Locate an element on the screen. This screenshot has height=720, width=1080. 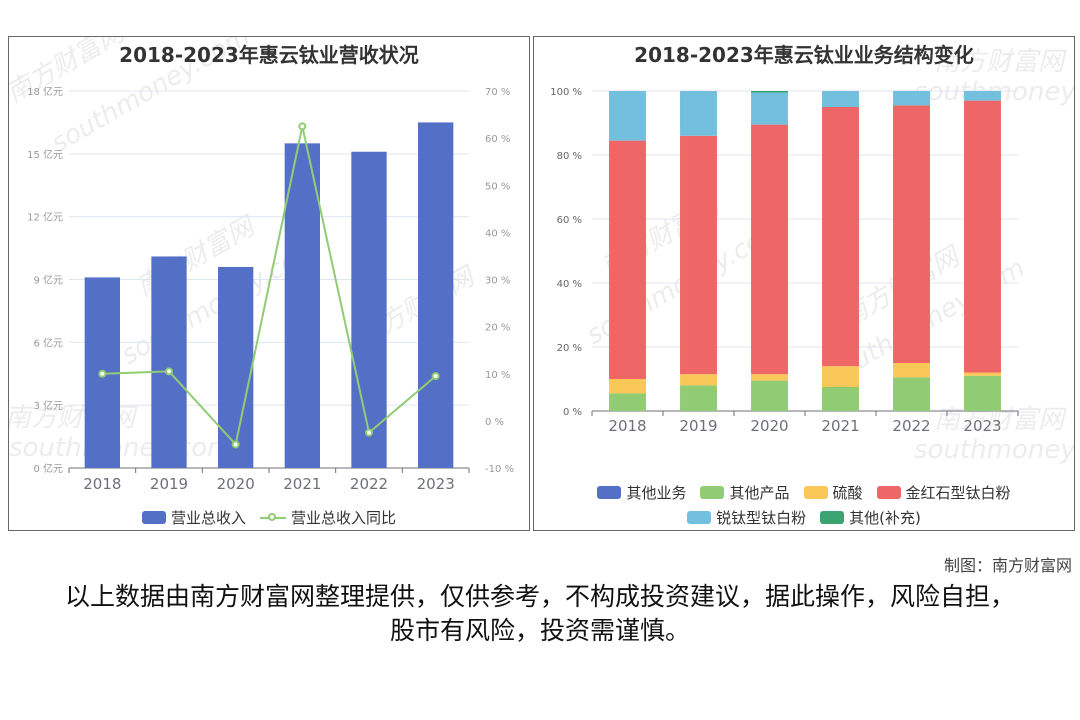
y-tick-label: 40 % is located at coordinates (569, 284).